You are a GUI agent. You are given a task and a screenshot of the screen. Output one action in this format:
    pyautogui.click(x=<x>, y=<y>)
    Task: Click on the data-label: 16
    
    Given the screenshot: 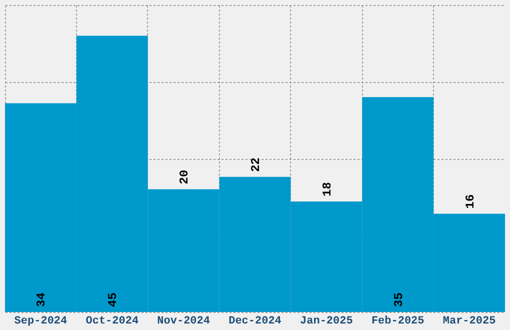 What is the action you would take?
    pyautogui.click(x=470, y=201)
    